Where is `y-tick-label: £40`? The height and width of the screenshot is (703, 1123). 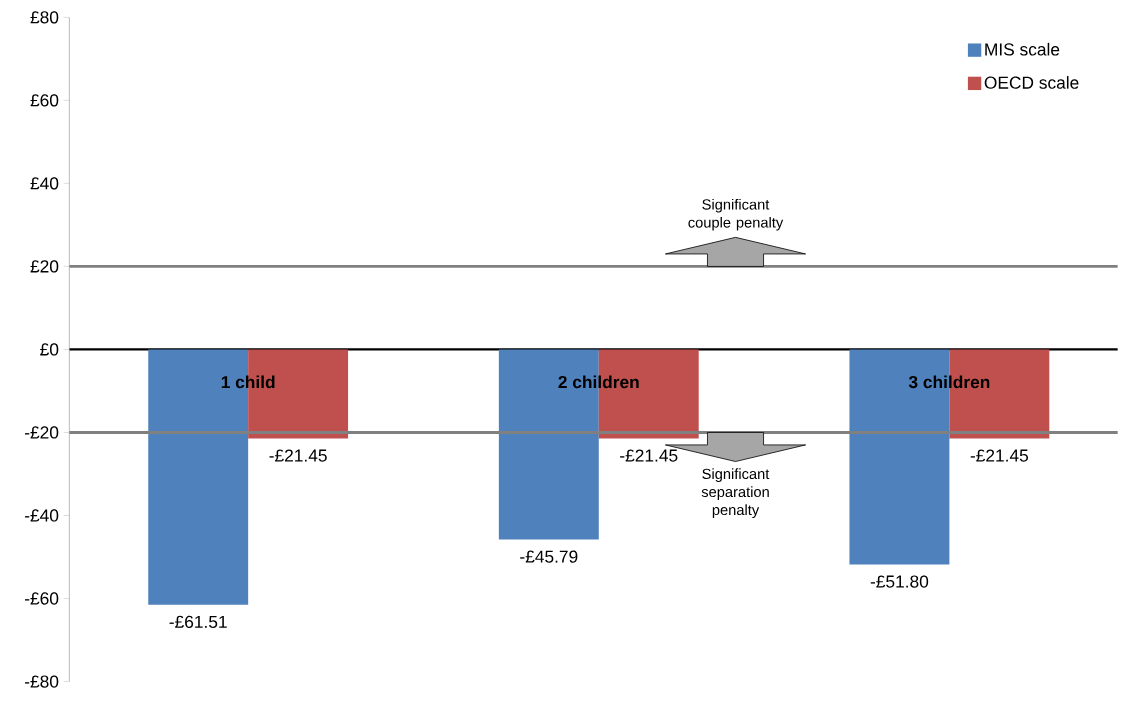 y-tick-label: £40 is located at coordinates (44, 183).